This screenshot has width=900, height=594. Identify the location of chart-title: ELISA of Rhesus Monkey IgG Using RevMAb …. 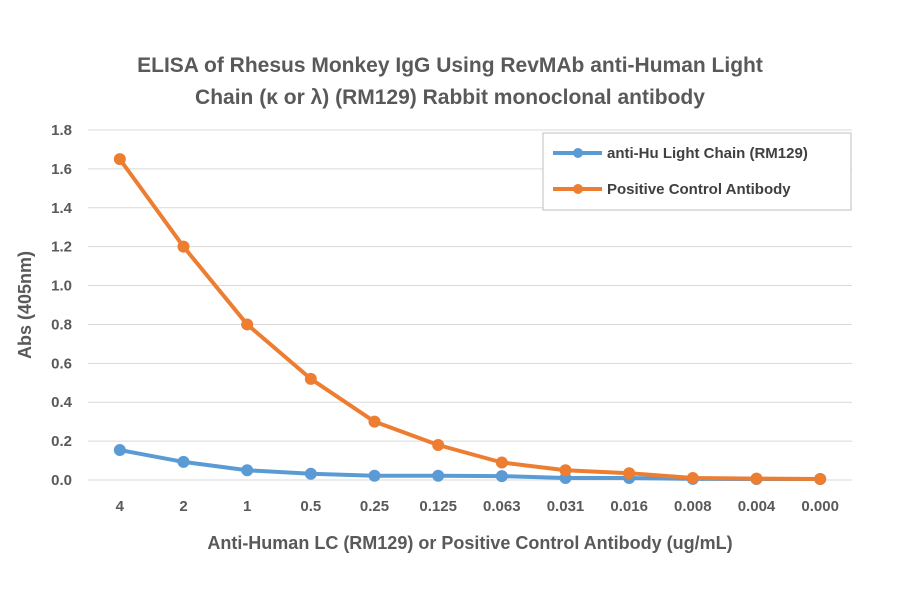
(450, 81).